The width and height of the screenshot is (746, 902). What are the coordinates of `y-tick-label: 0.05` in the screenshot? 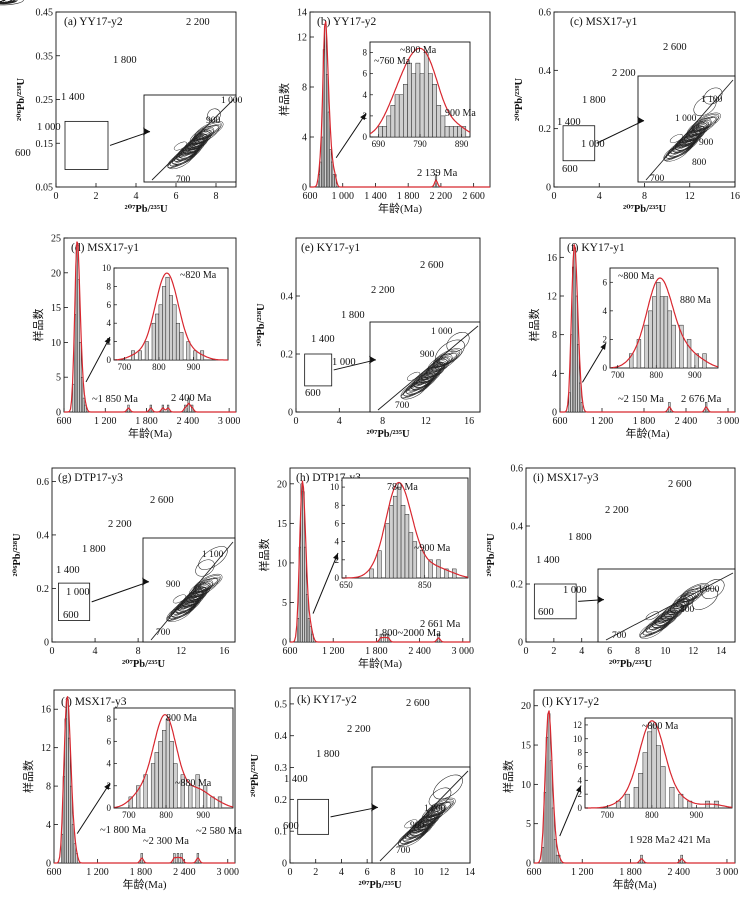 It's located at (45, 188).